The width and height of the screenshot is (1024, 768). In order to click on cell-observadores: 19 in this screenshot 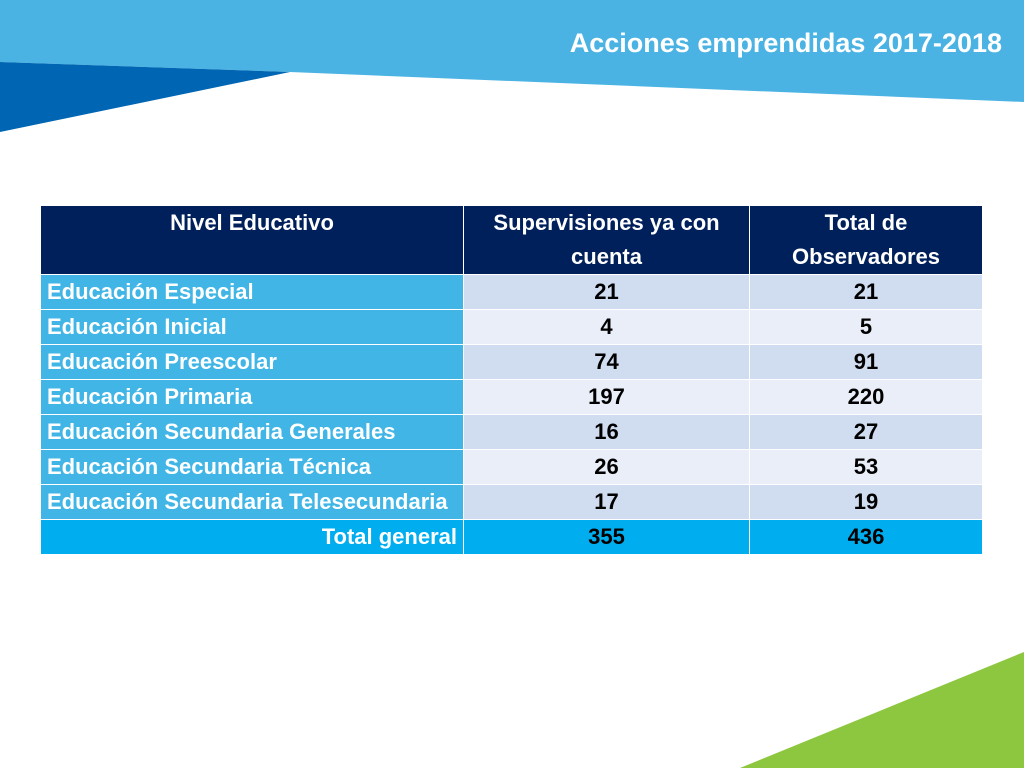, I will do `click(866, 502)`.